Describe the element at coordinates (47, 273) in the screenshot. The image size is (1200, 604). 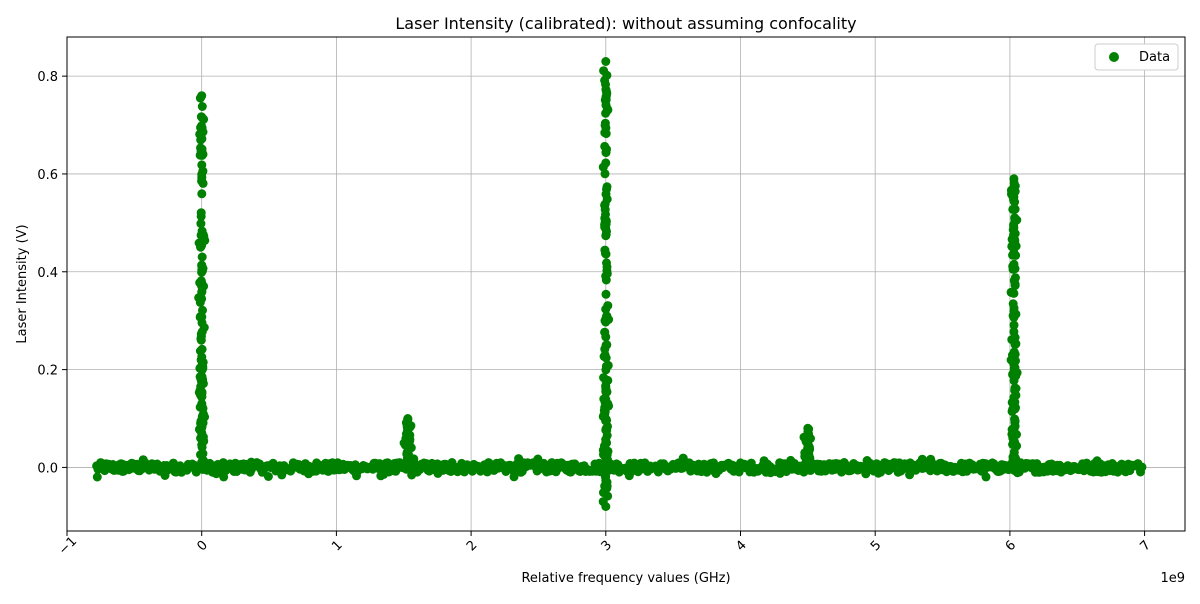
I see `y-tick-label: 0.4` at that location.